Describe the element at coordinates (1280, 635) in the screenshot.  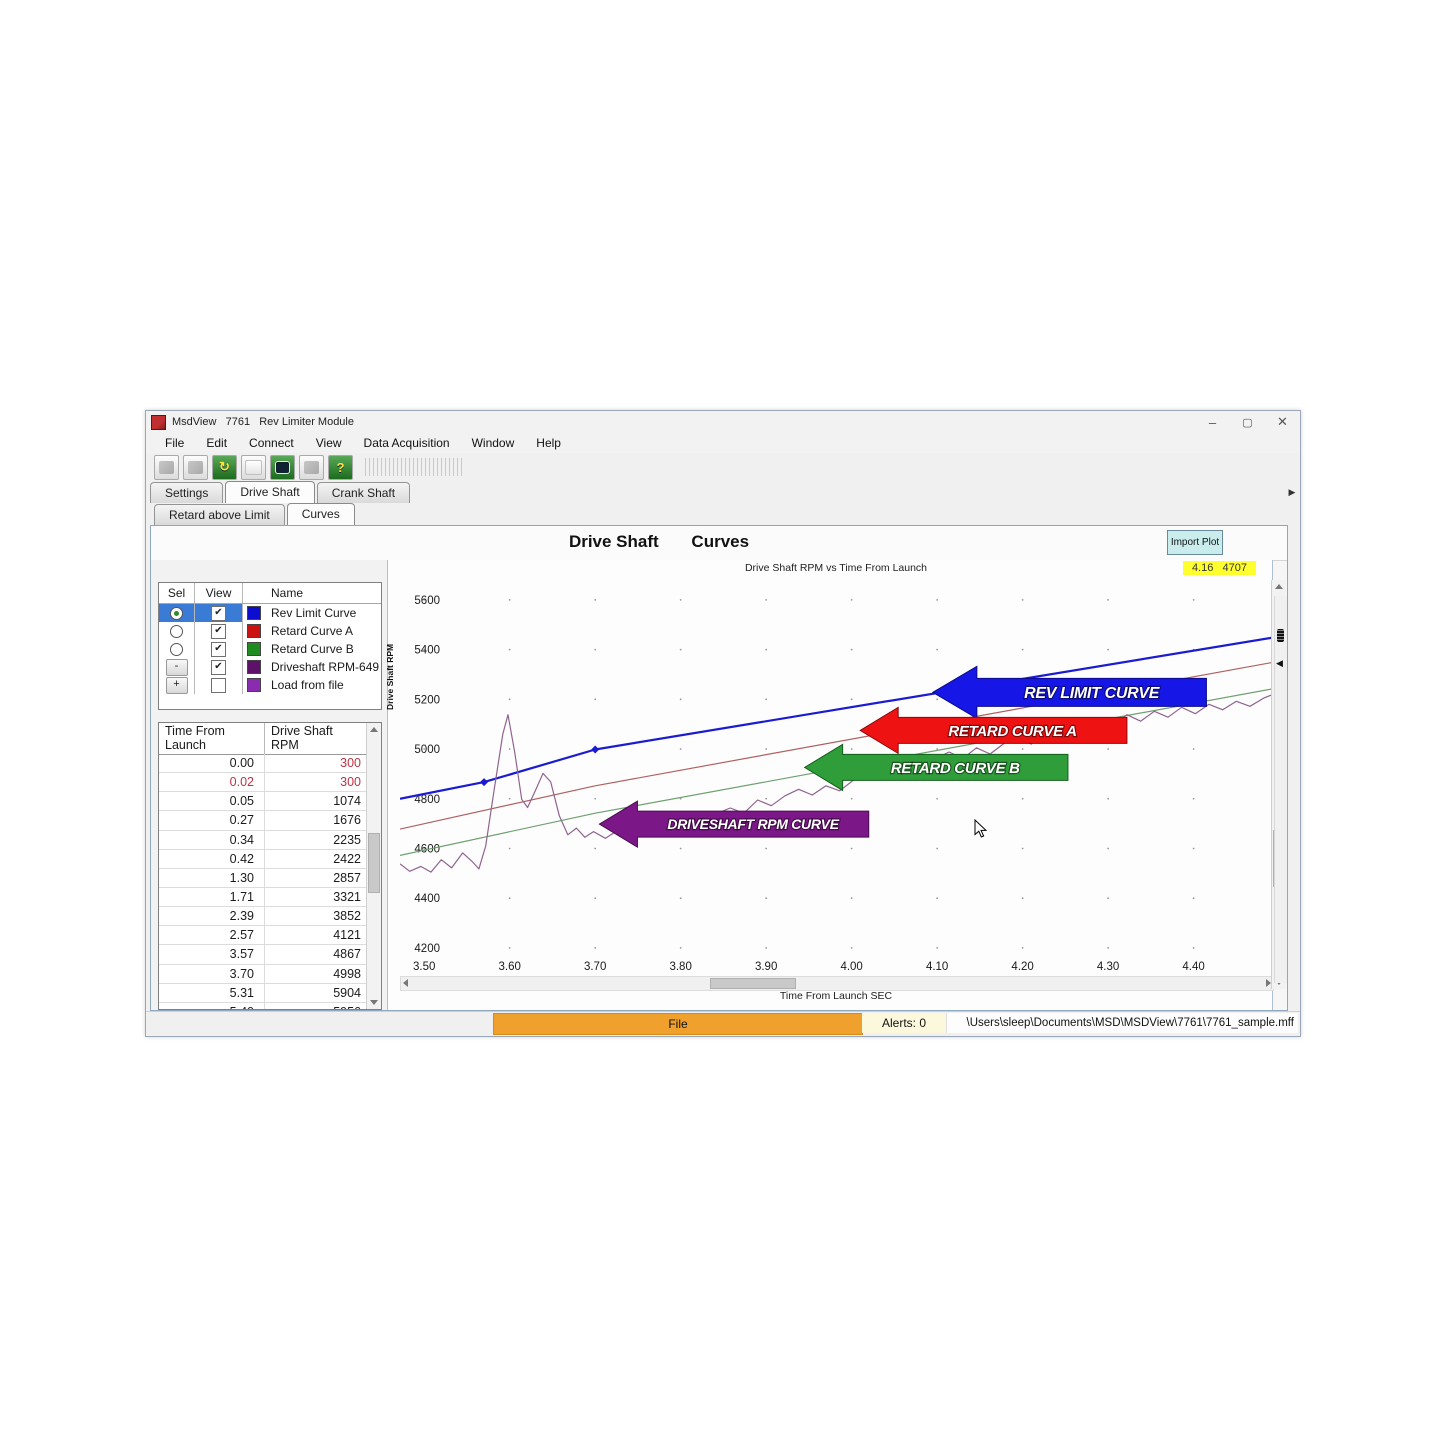
I see `grip-icon` at that location.